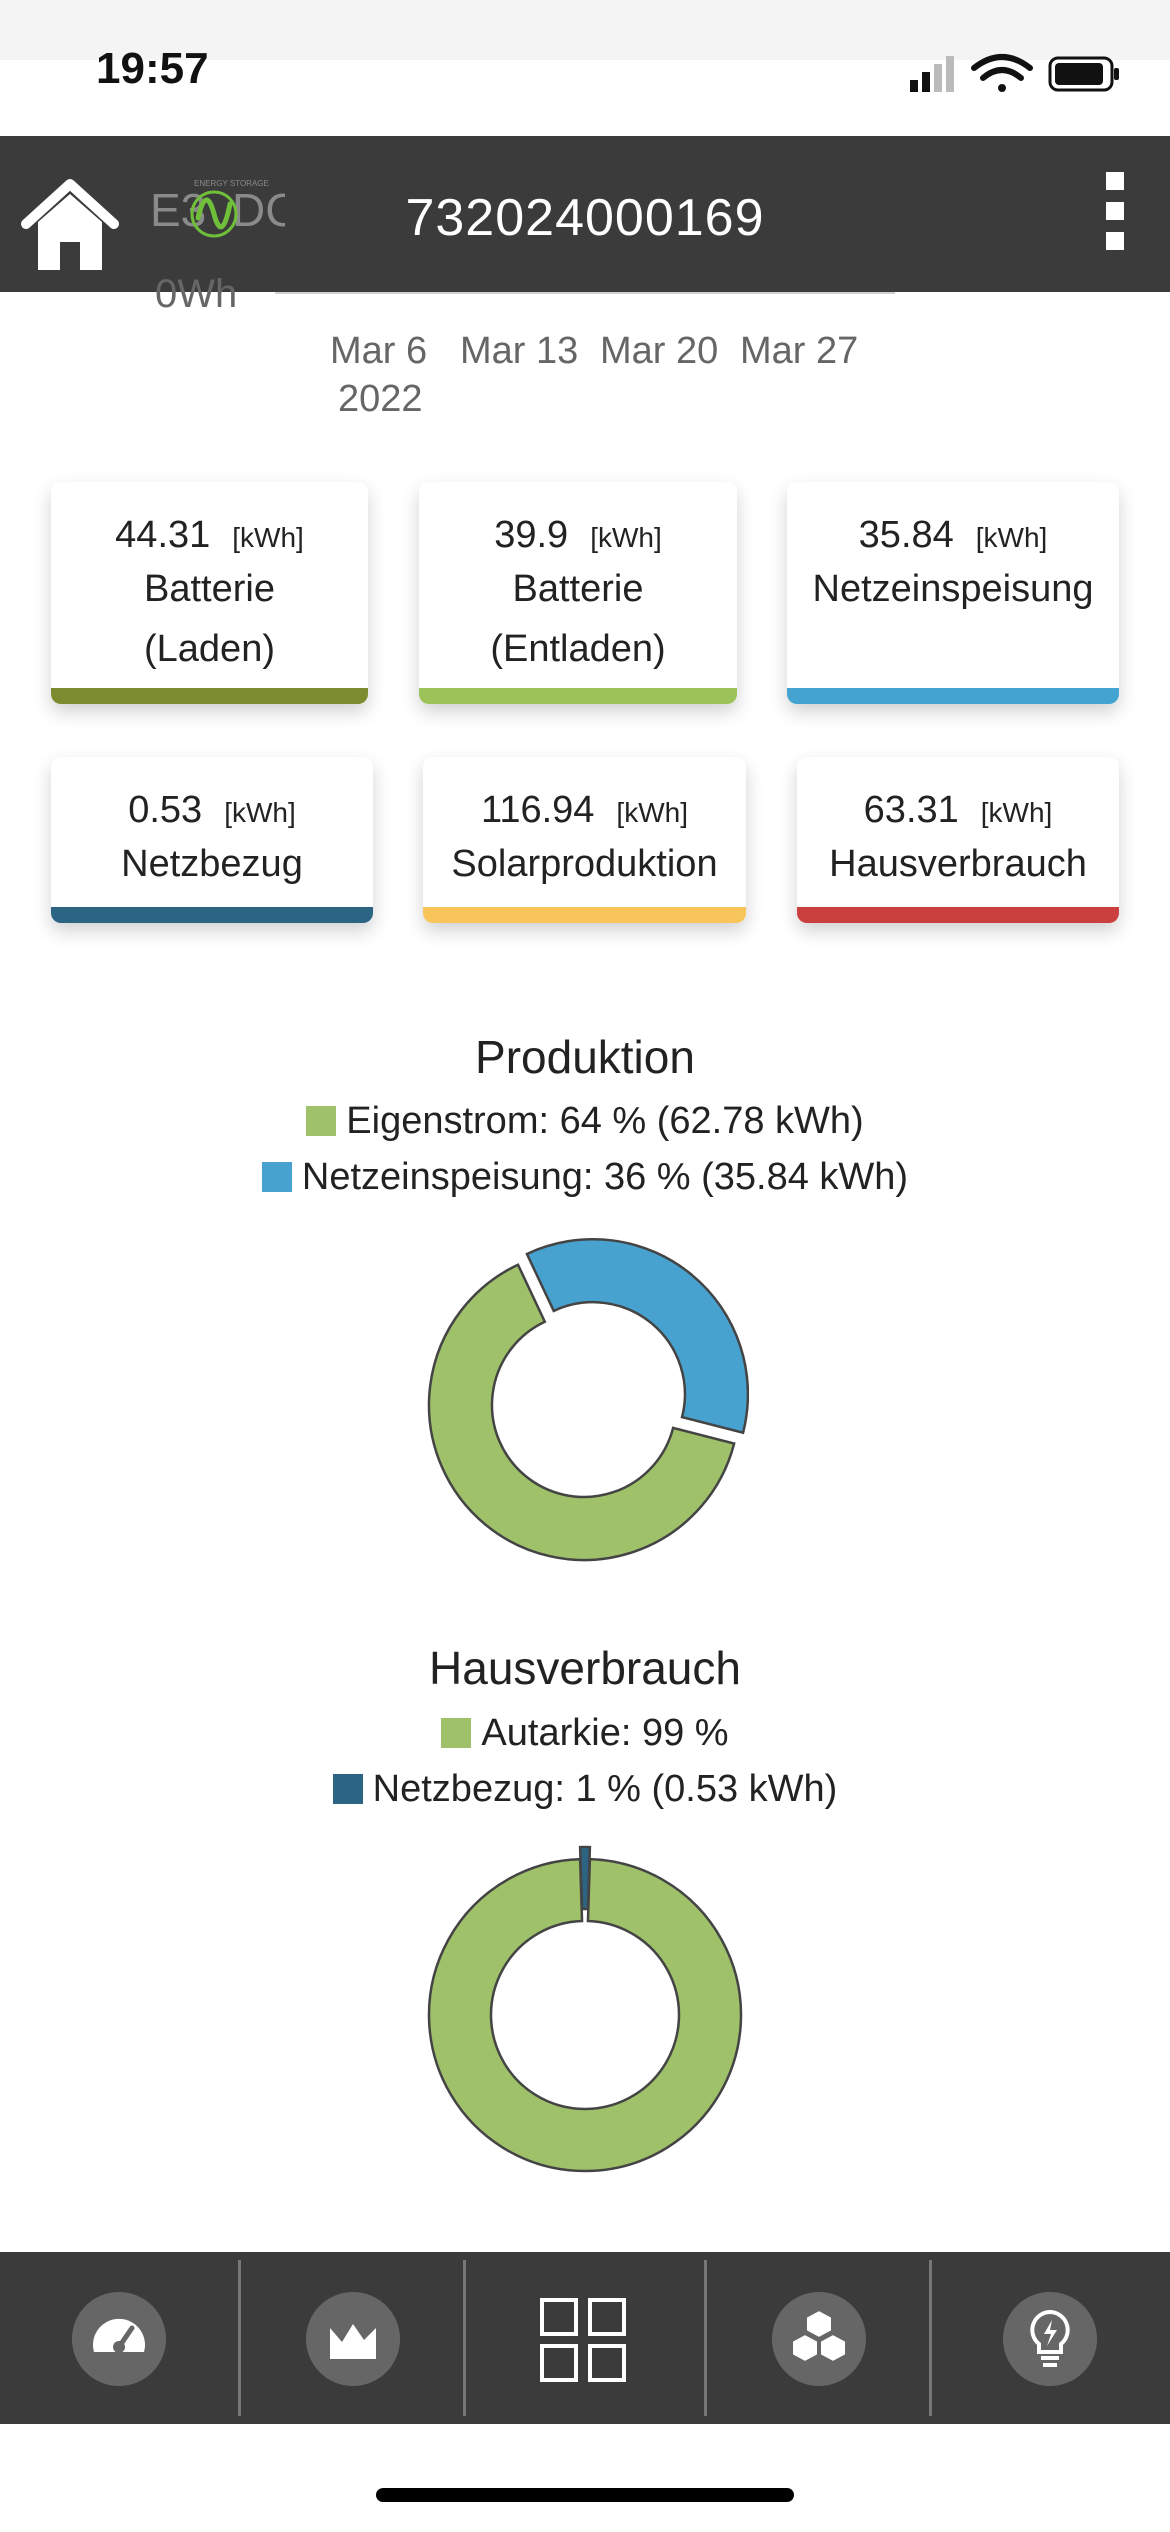 This screenshot has width=1170, height=2532. I want to click on status-icons, so click(1014, 73).